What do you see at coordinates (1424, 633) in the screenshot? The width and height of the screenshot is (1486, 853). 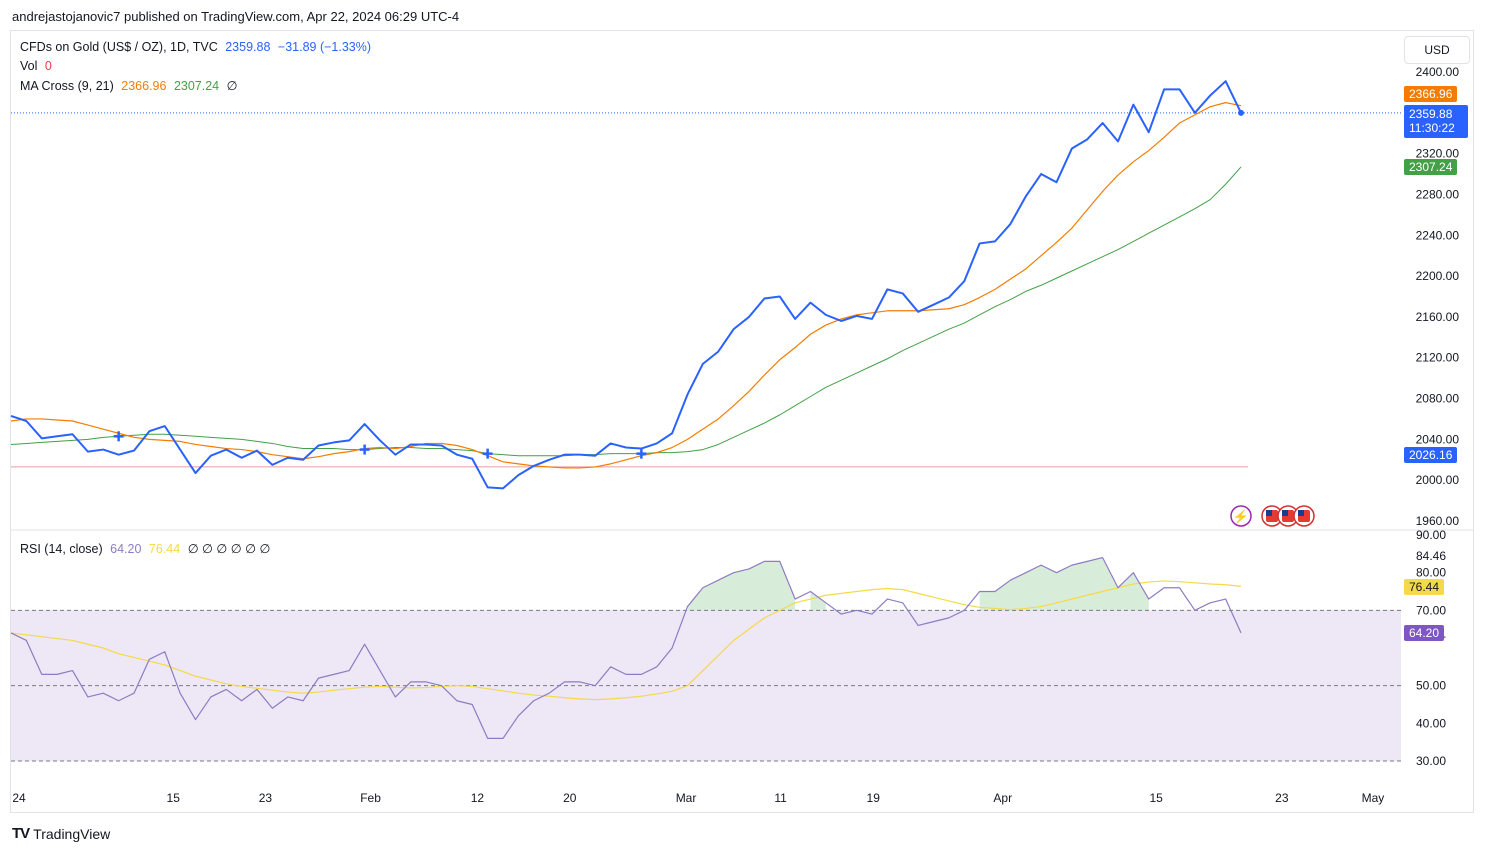 I see `rsi-price-label: 64.20` at bounding box center [1424, 633].